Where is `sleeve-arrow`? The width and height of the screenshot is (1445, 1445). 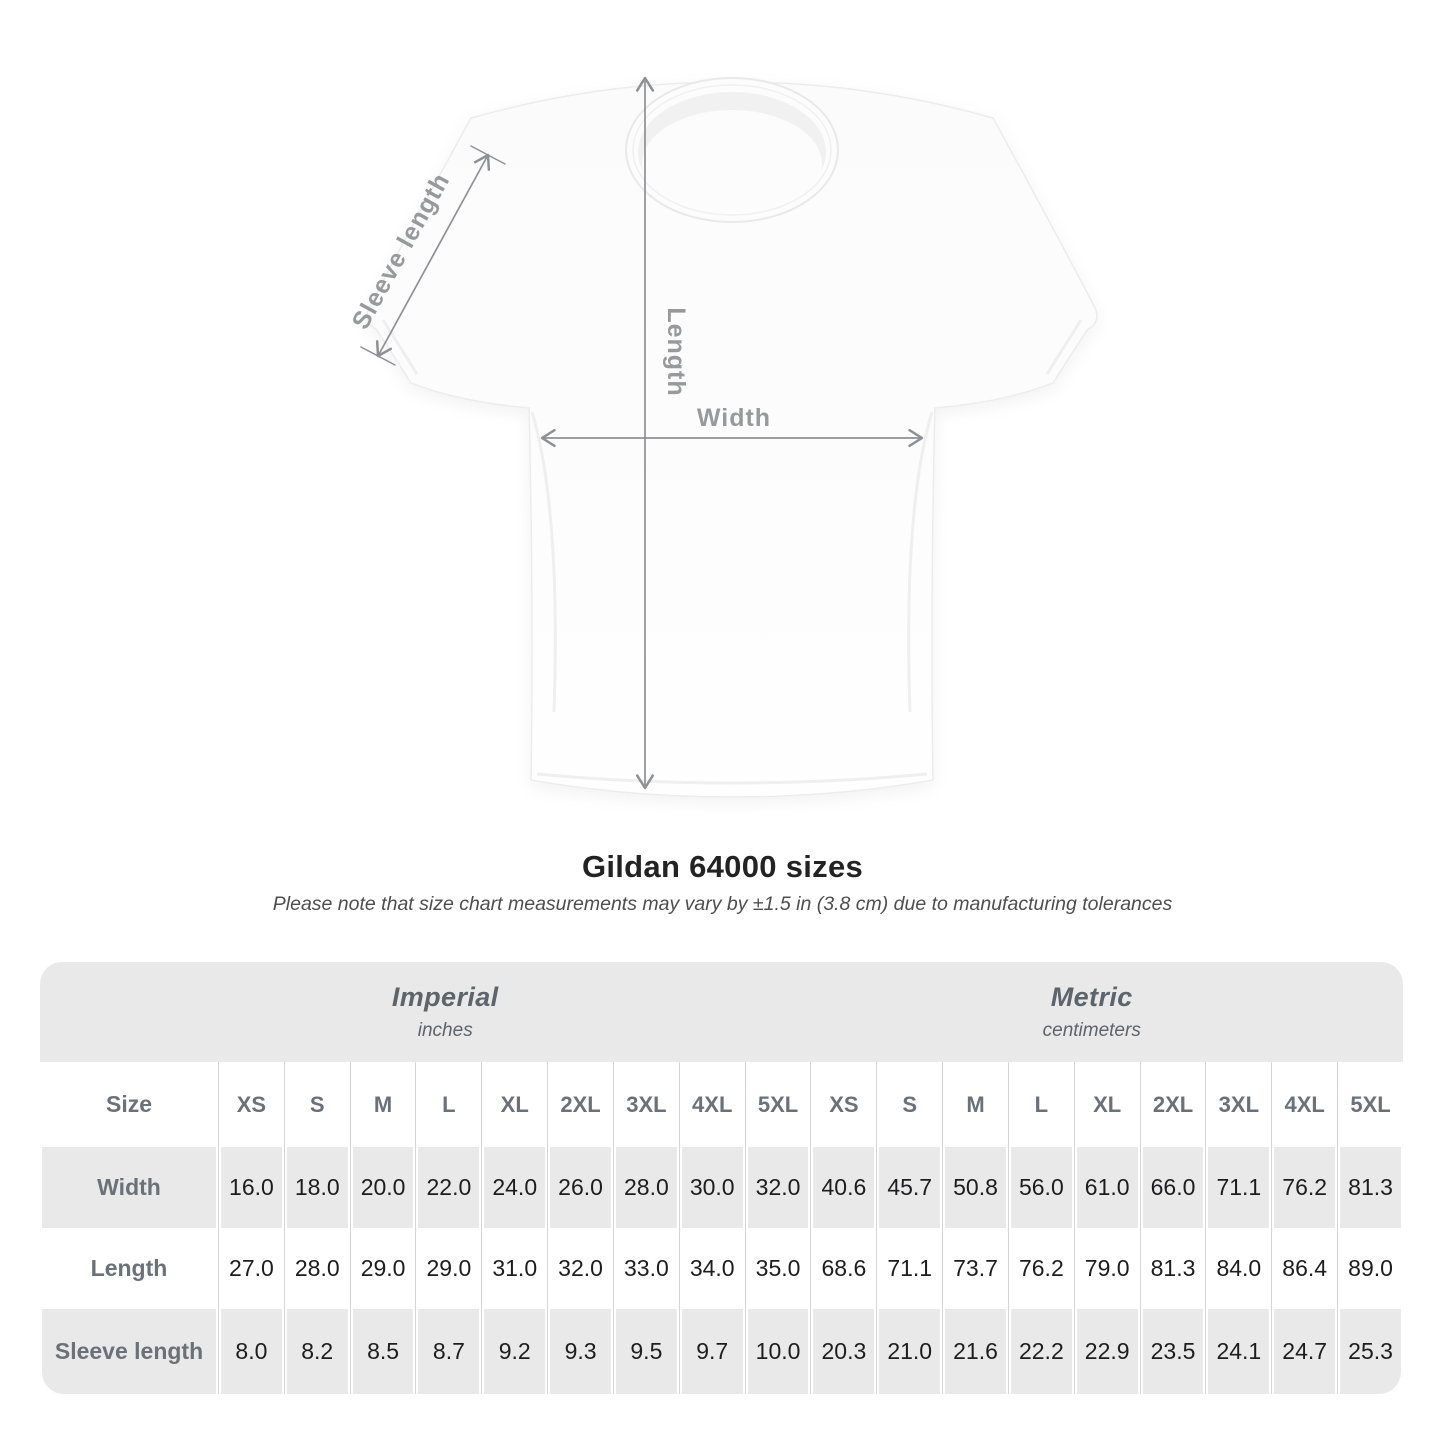
sleeve-arrow is located at coordinates (433, 255).